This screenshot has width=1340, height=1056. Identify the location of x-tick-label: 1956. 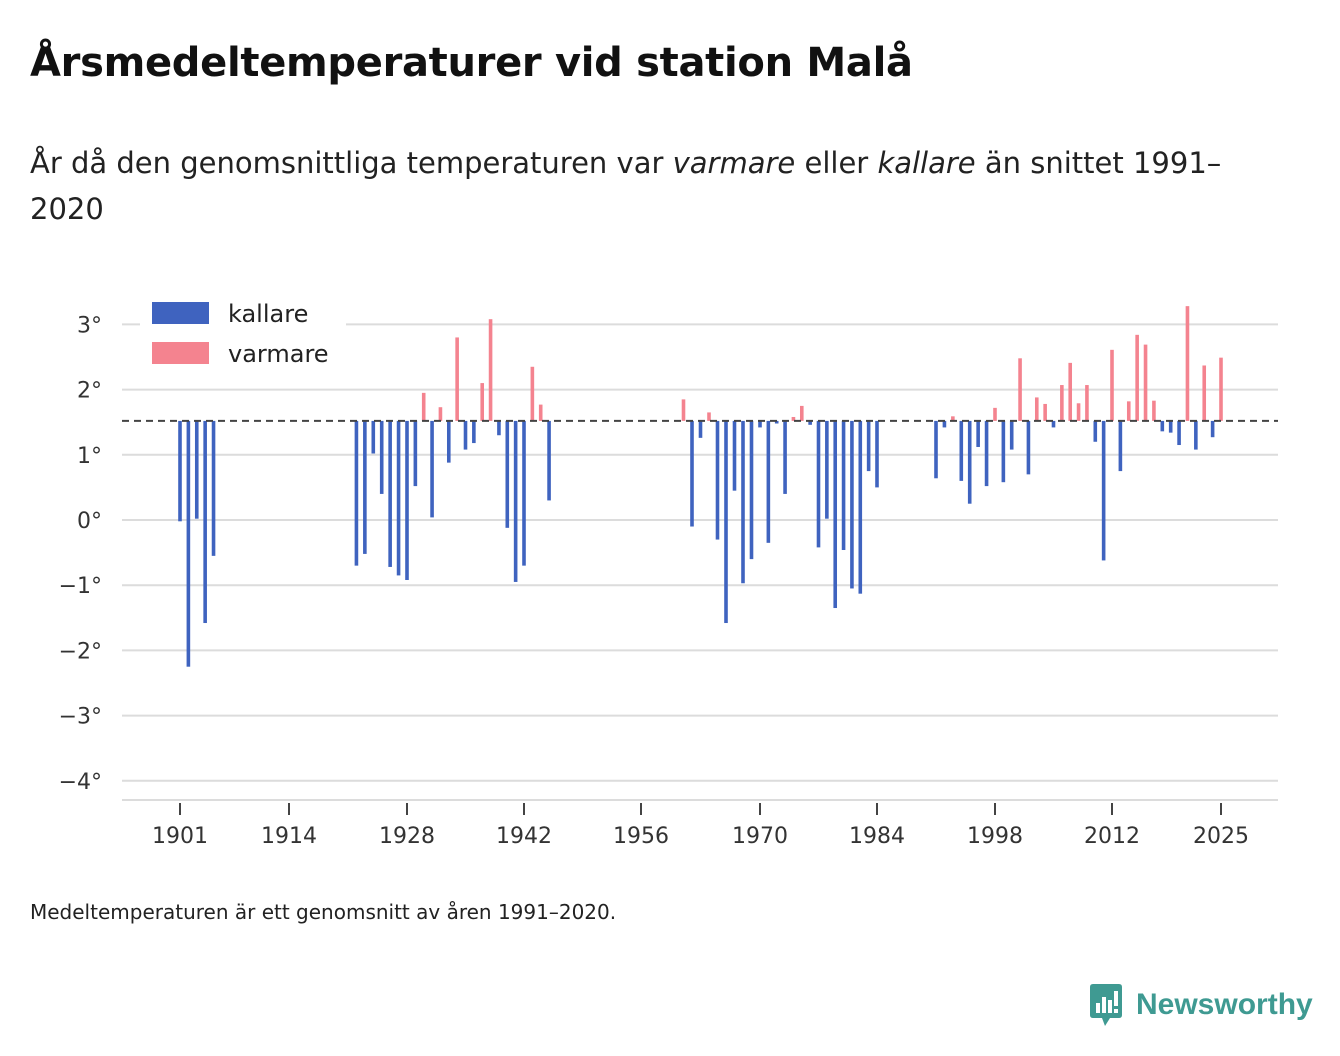
(641, 836).